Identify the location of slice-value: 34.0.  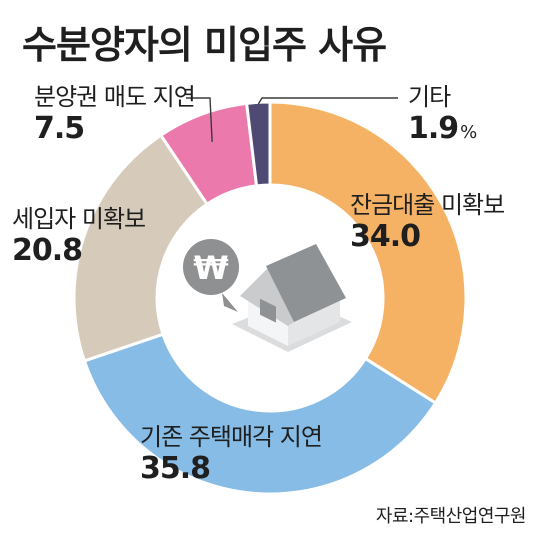
(385, 236).